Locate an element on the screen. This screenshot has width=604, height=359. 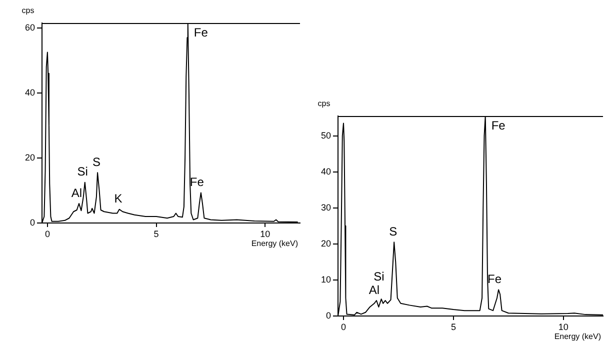
annotation: K is located at coordinates (118, 199).